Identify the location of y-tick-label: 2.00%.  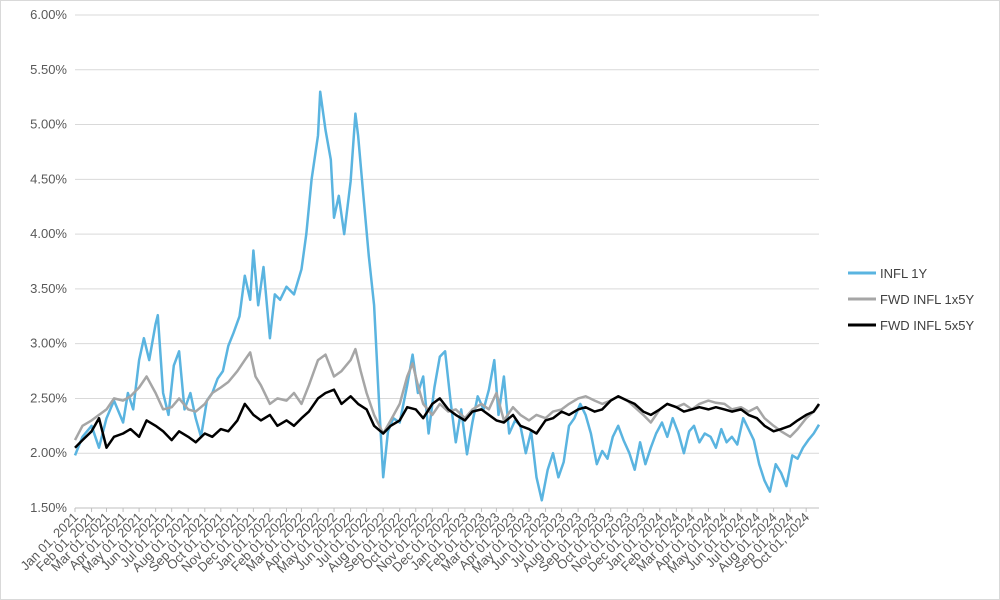
(48, 452).